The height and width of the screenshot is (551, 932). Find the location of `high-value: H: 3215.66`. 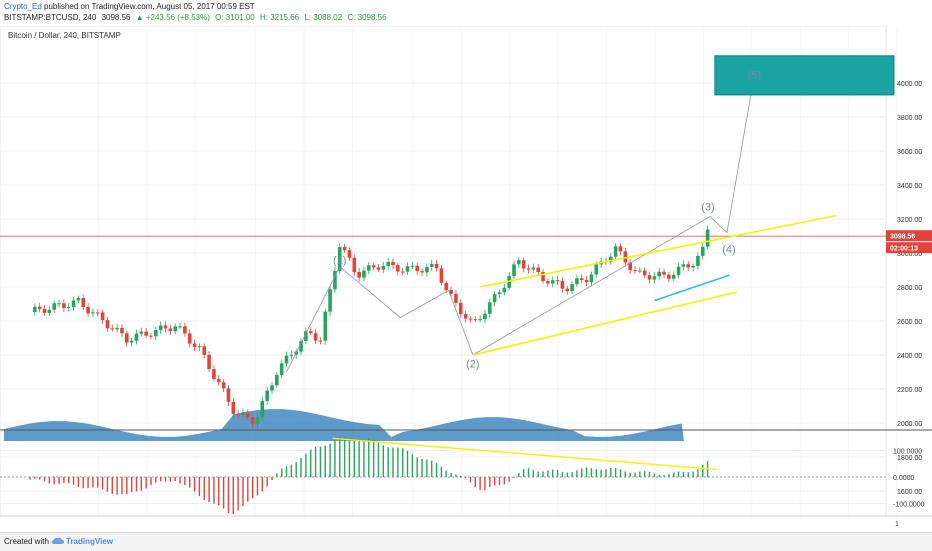

high-value: H: 3215.66 is located at coordinates (279, 17).